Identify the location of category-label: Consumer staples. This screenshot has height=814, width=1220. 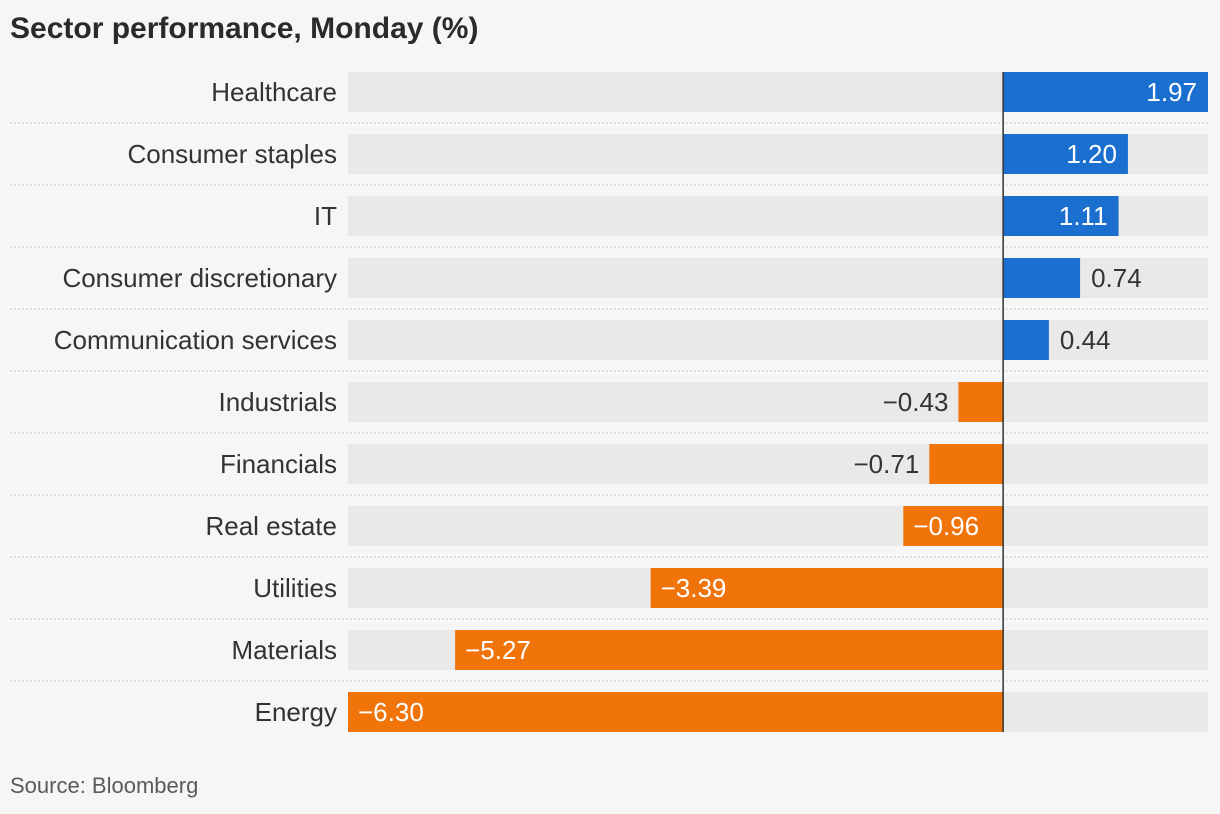
(232, 154).